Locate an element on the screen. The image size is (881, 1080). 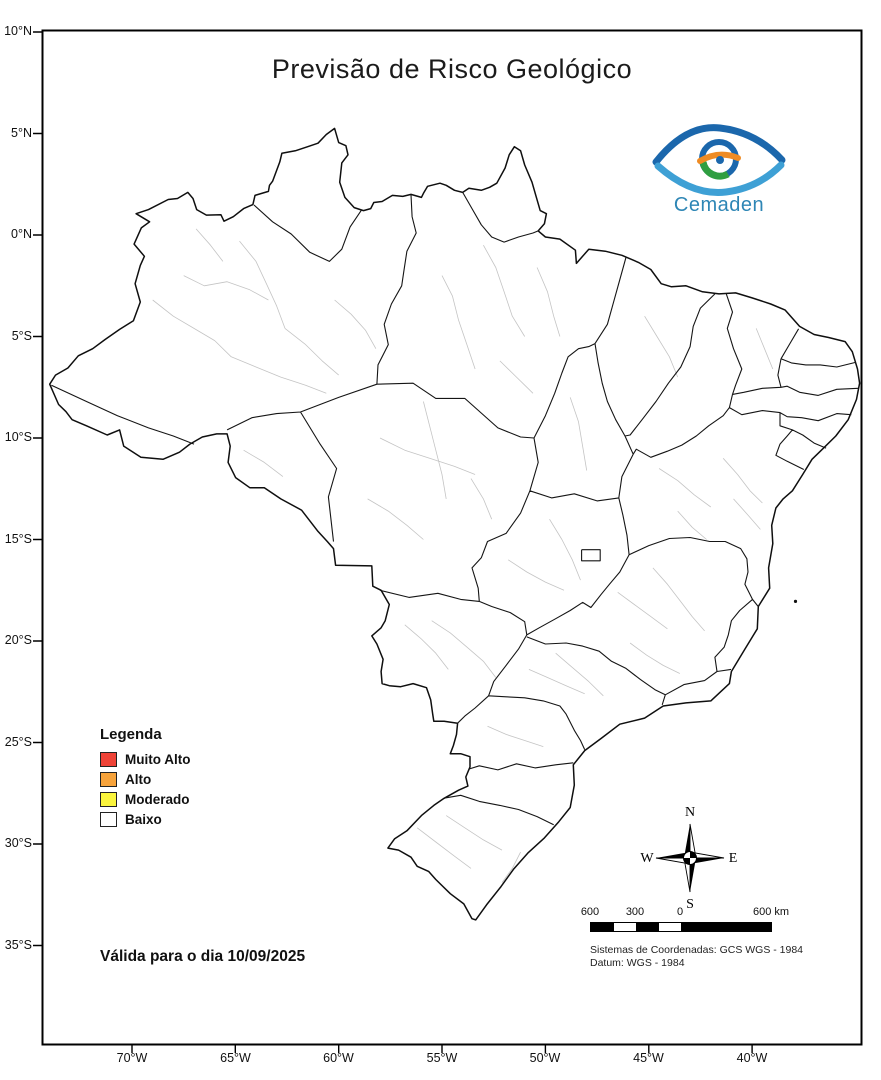
validity-date: Válida para o dia 10/09/2025 is located at coordinates (203, 956).